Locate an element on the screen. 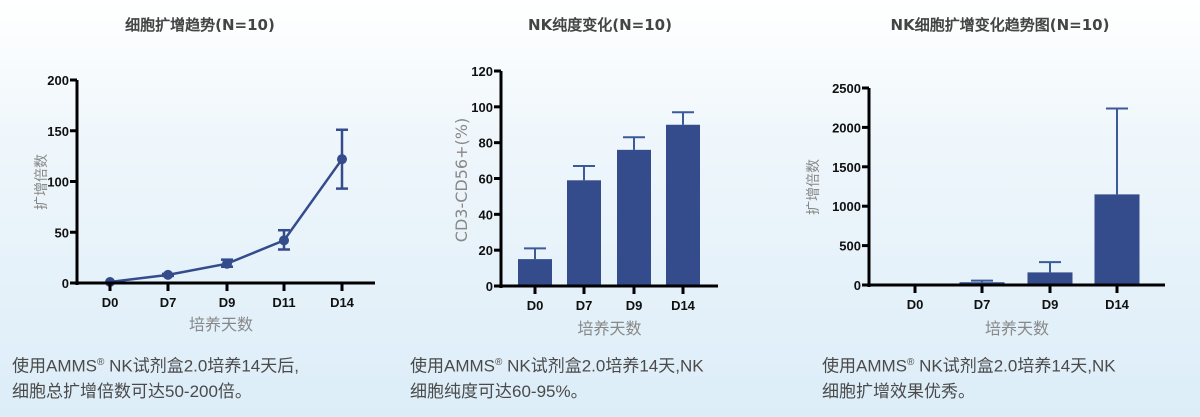 The image size is (1200, 417). caption: 使用AMMS® NK试剂盒2.0培养14天,NK 细胞纯度可达60-95%。 is located at coordinates (557, 378).